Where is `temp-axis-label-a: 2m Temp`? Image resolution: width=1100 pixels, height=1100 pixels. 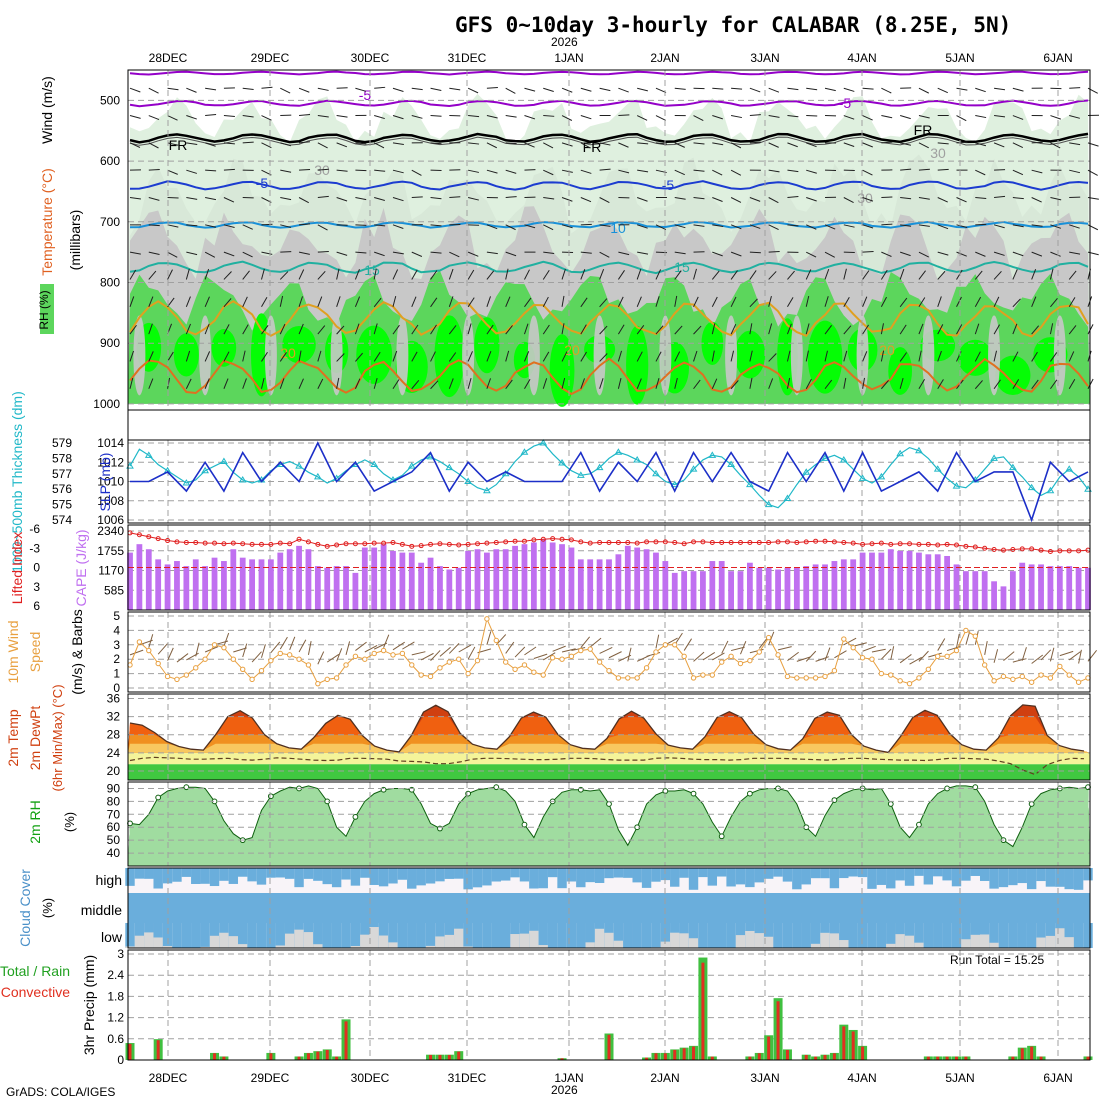 temp-axis-label-a: 2m Temp is located at coordinates (13, 738).